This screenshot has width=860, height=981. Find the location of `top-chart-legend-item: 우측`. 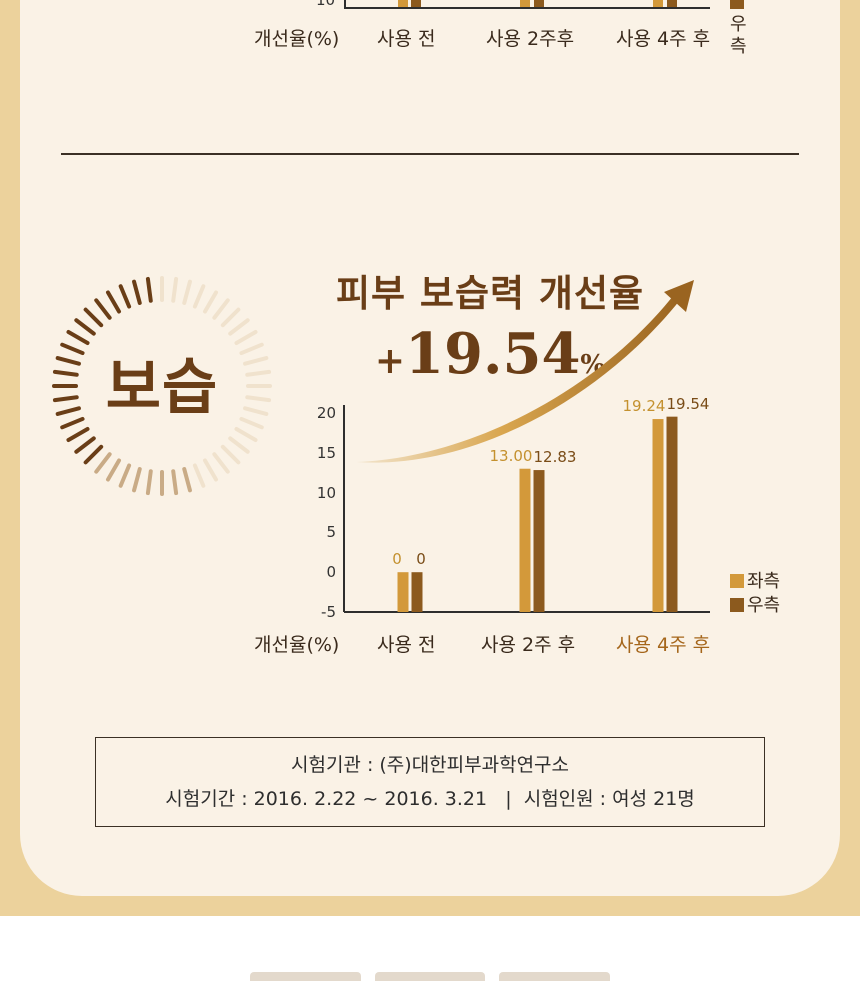

top-chart-legend-item: 우측 is located at coordinates (738, 29).